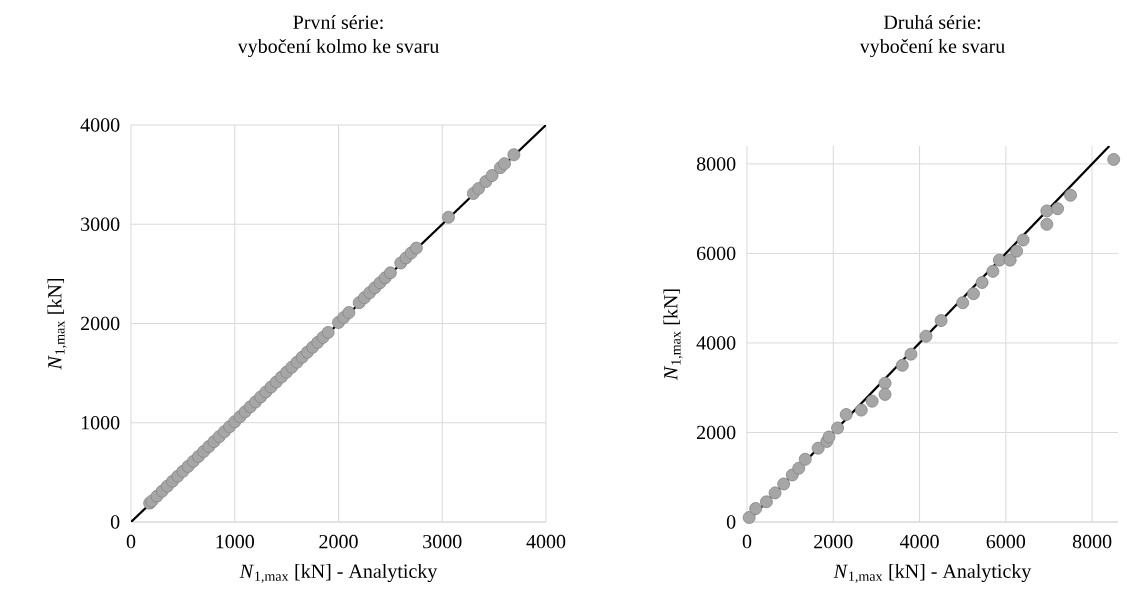 The image size is (1127, 591). I want to click on y-tick-label: 6000, so click(716, 253).